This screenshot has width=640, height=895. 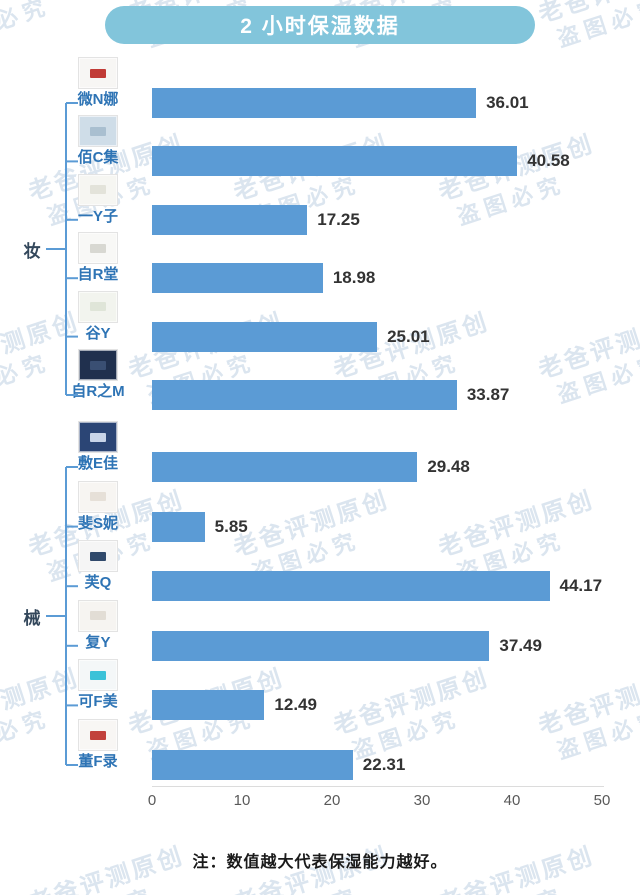 I want to click on product-label: 董F录, so click(x=98, y=761).